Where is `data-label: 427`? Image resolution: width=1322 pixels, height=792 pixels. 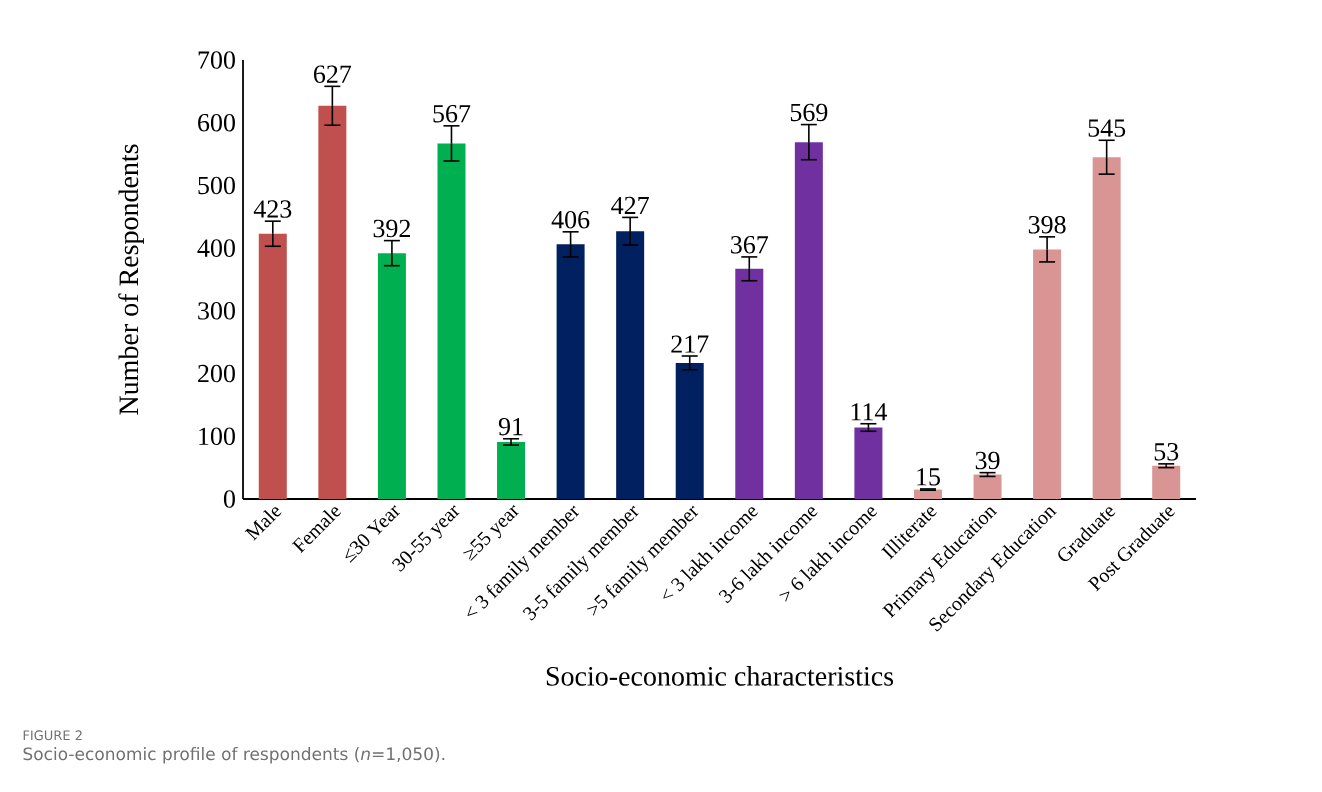
data-label: 427 is located at coordinates (630, 205).